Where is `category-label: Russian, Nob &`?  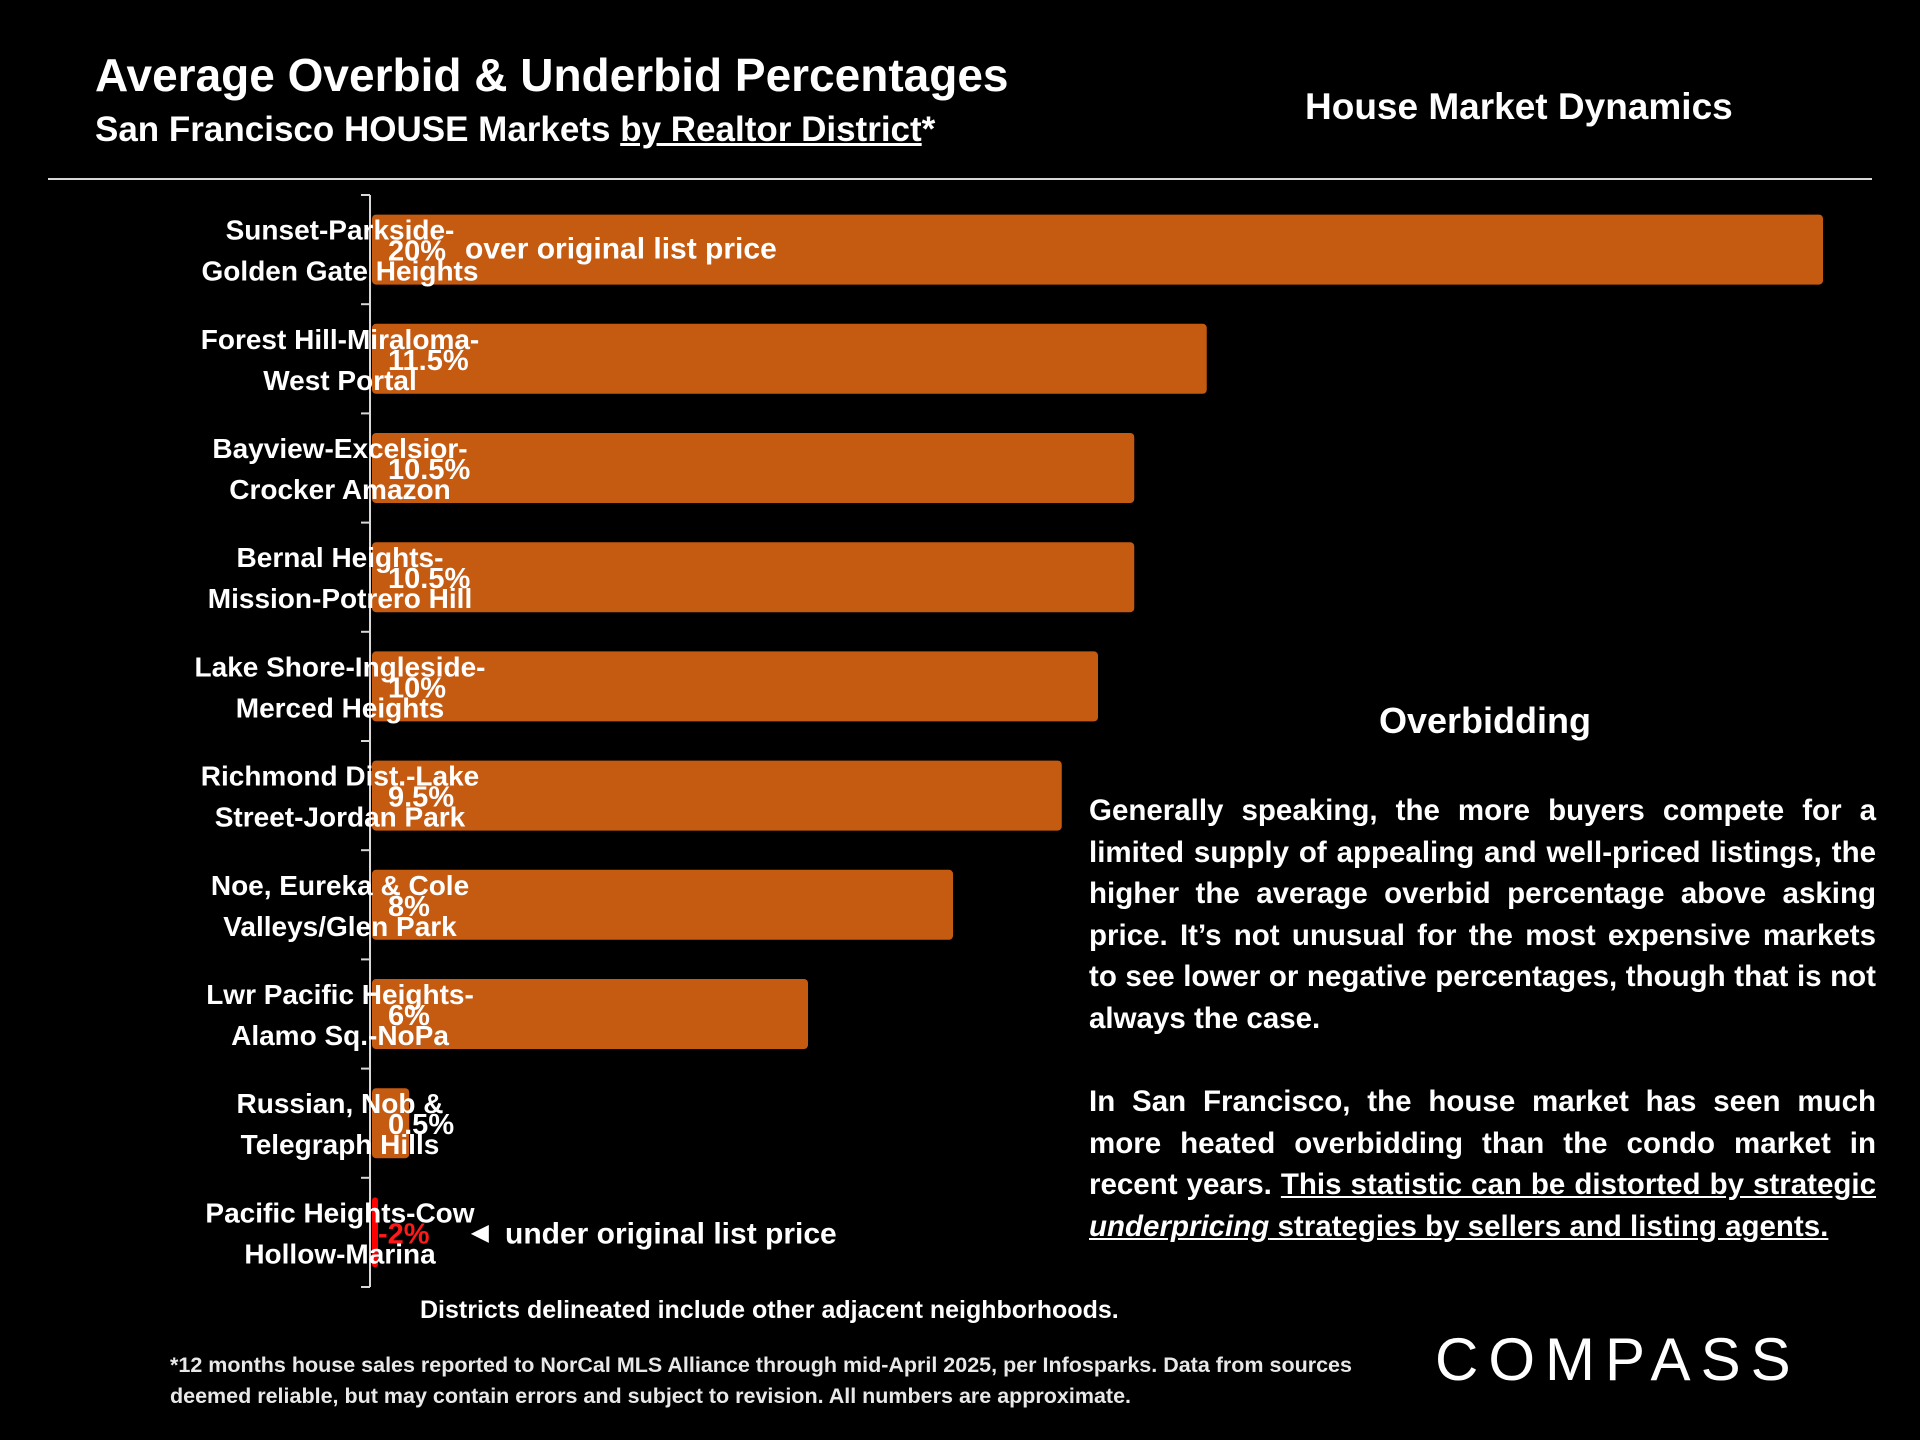
category-label: Russian, Nob & is located at coordinates (340, 1103).